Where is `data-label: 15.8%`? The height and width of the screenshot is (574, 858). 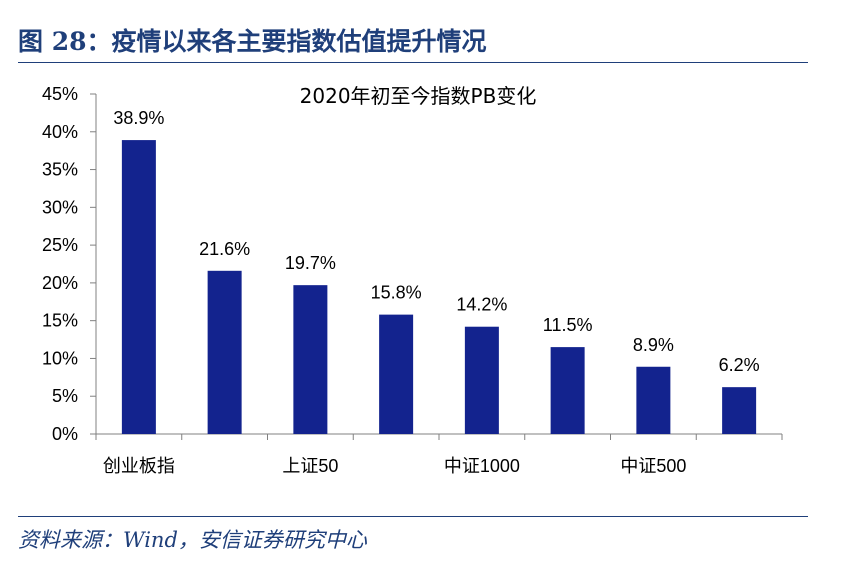
data-label: 15.8% is located at coordinates (396, 293).